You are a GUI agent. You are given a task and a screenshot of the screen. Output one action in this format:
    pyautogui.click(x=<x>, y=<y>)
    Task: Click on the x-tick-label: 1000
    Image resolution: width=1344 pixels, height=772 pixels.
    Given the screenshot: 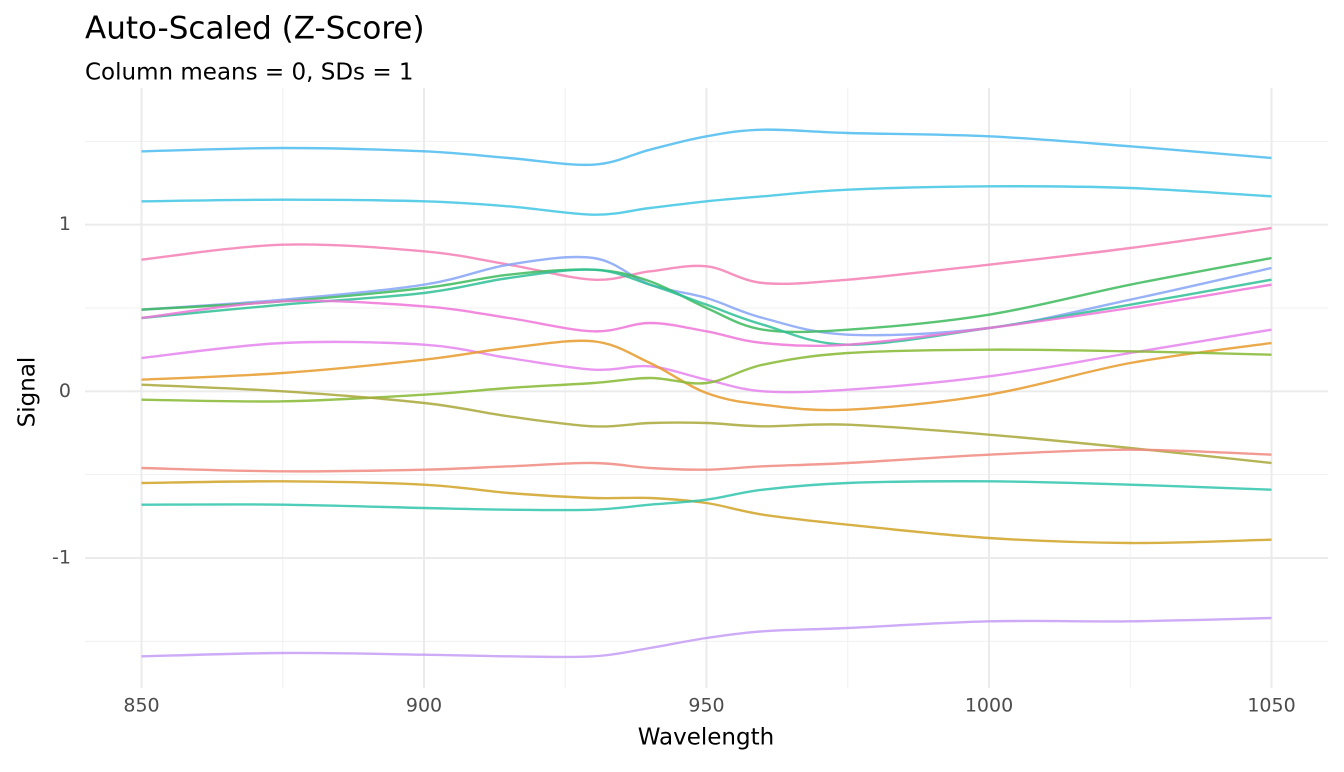 What is the action you would take?
    pyautogui.click(x=989, y=706)
    